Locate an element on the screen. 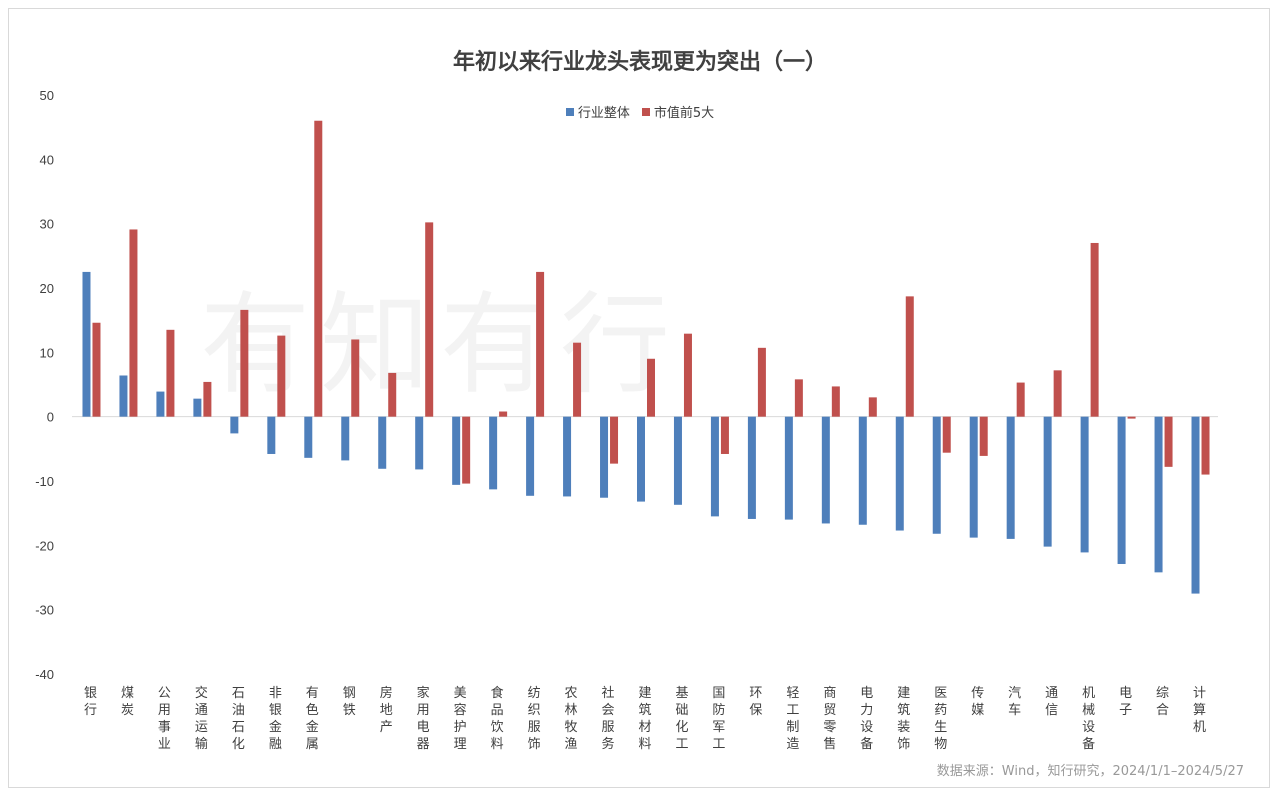  x-tick-label: 建筑材料 is located at coordinates (644, 719).